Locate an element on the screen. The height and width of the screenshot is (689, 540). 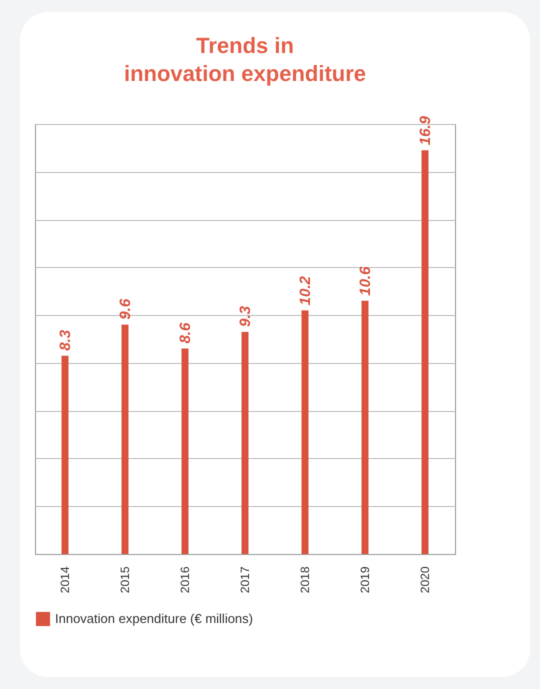
data-label: 10.6 is located at coordinates (365, 281).